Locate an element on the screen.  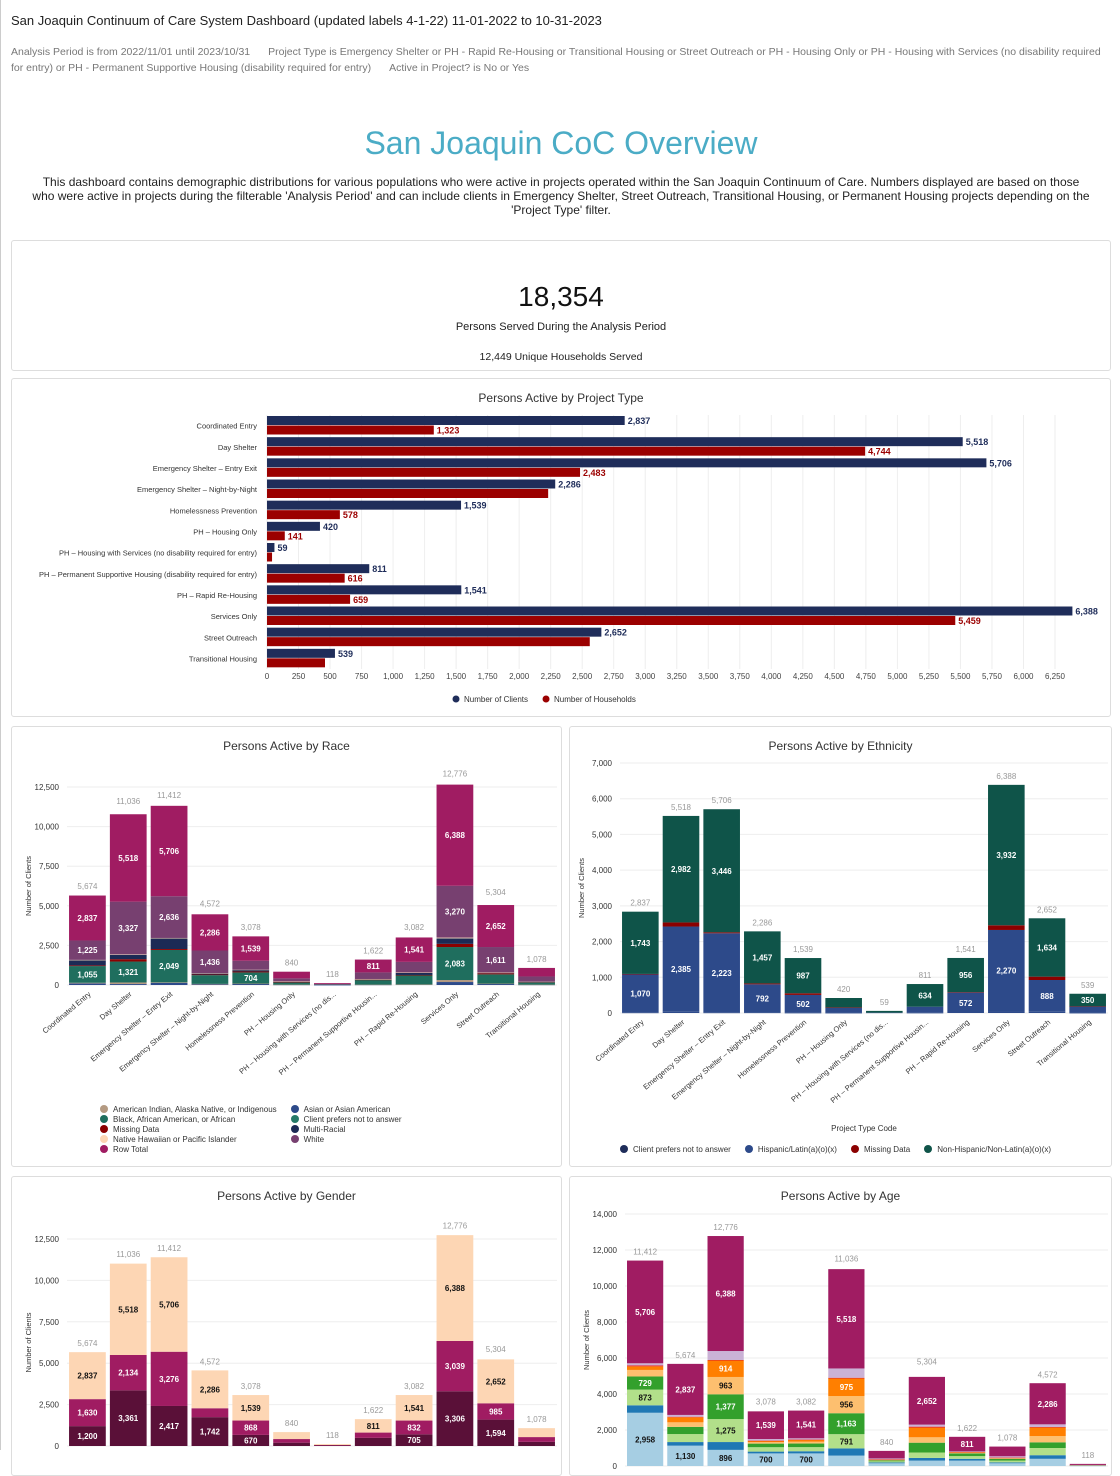
legend-item: Hispanic/Latin(a)(o)(x) is located at coordinates (790, 1149).